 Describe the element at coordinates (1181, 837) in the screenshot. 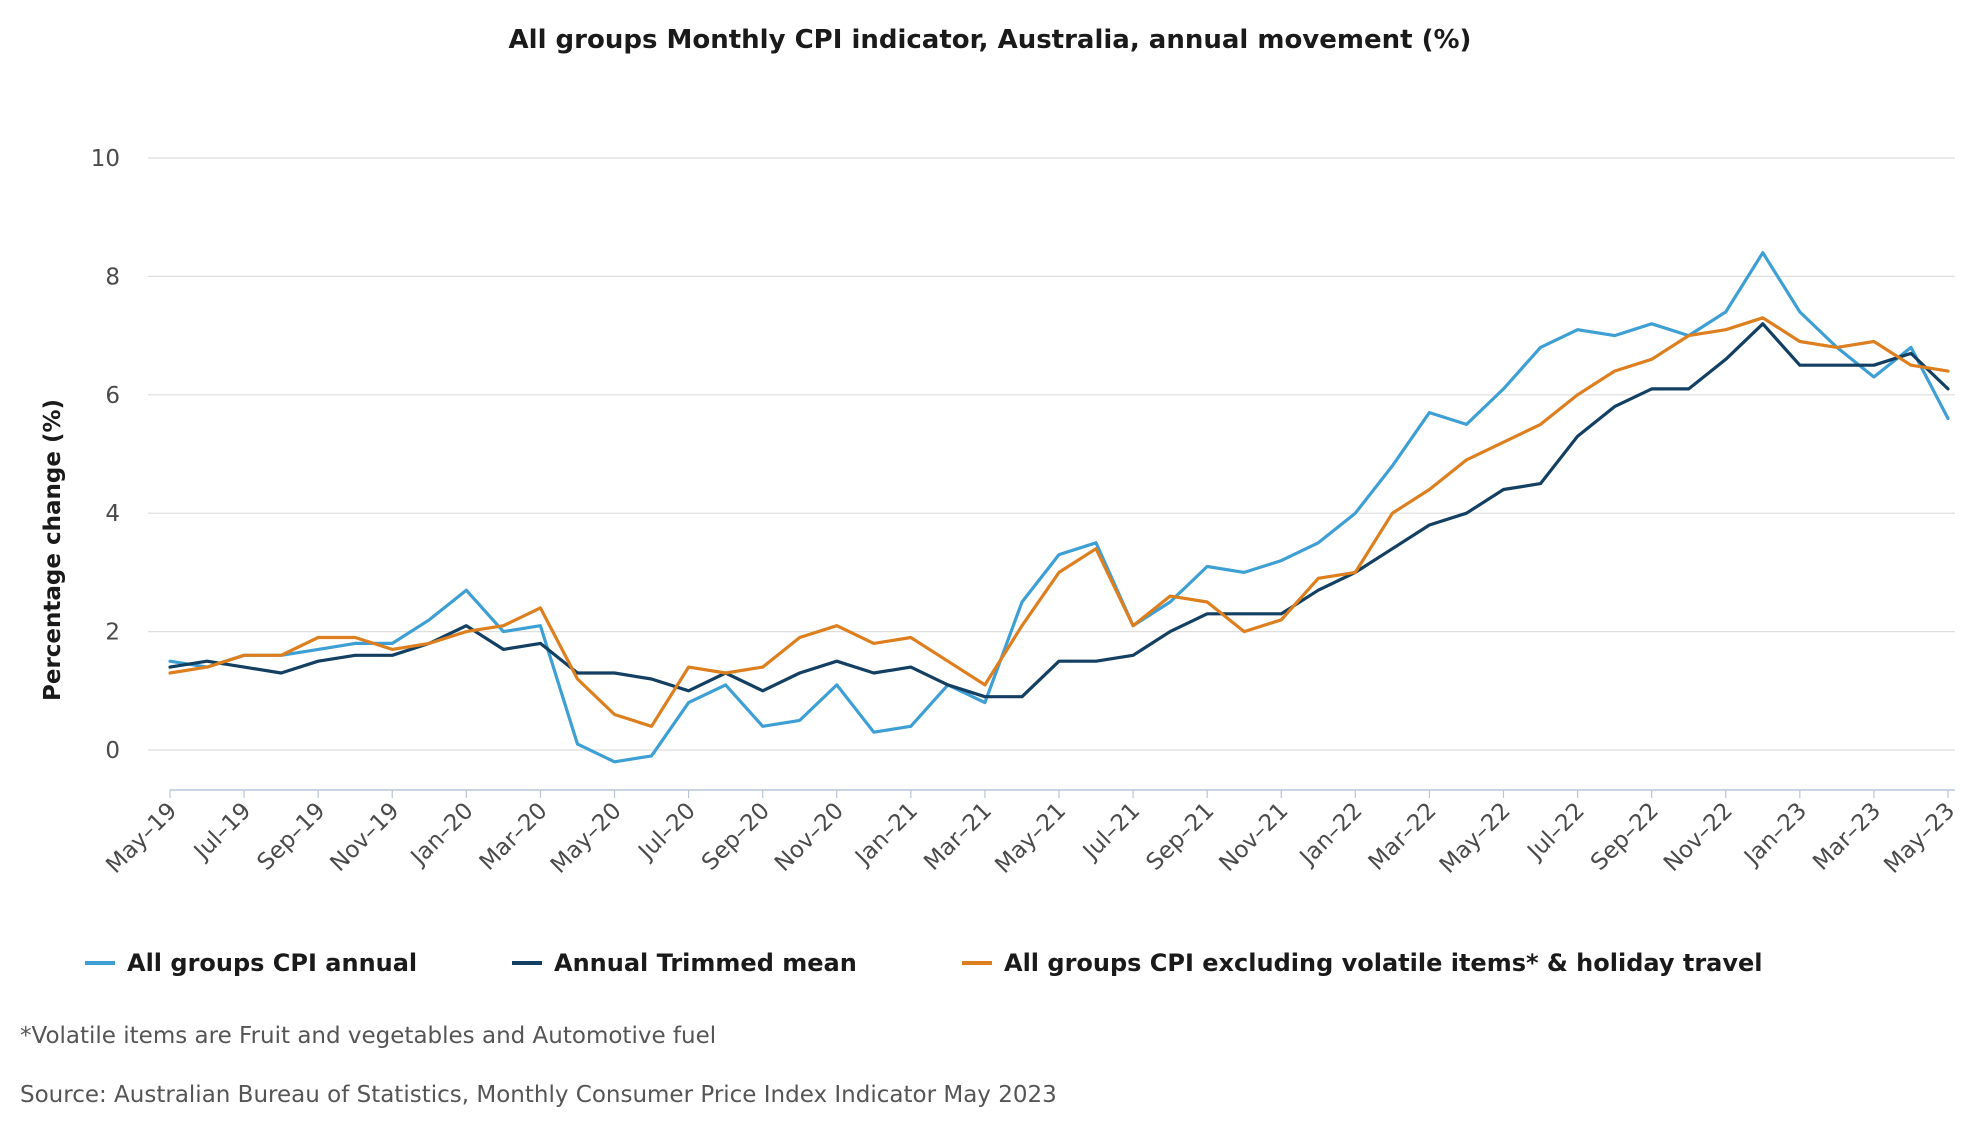

I see `x-tick-label: Sep–21` at that location.